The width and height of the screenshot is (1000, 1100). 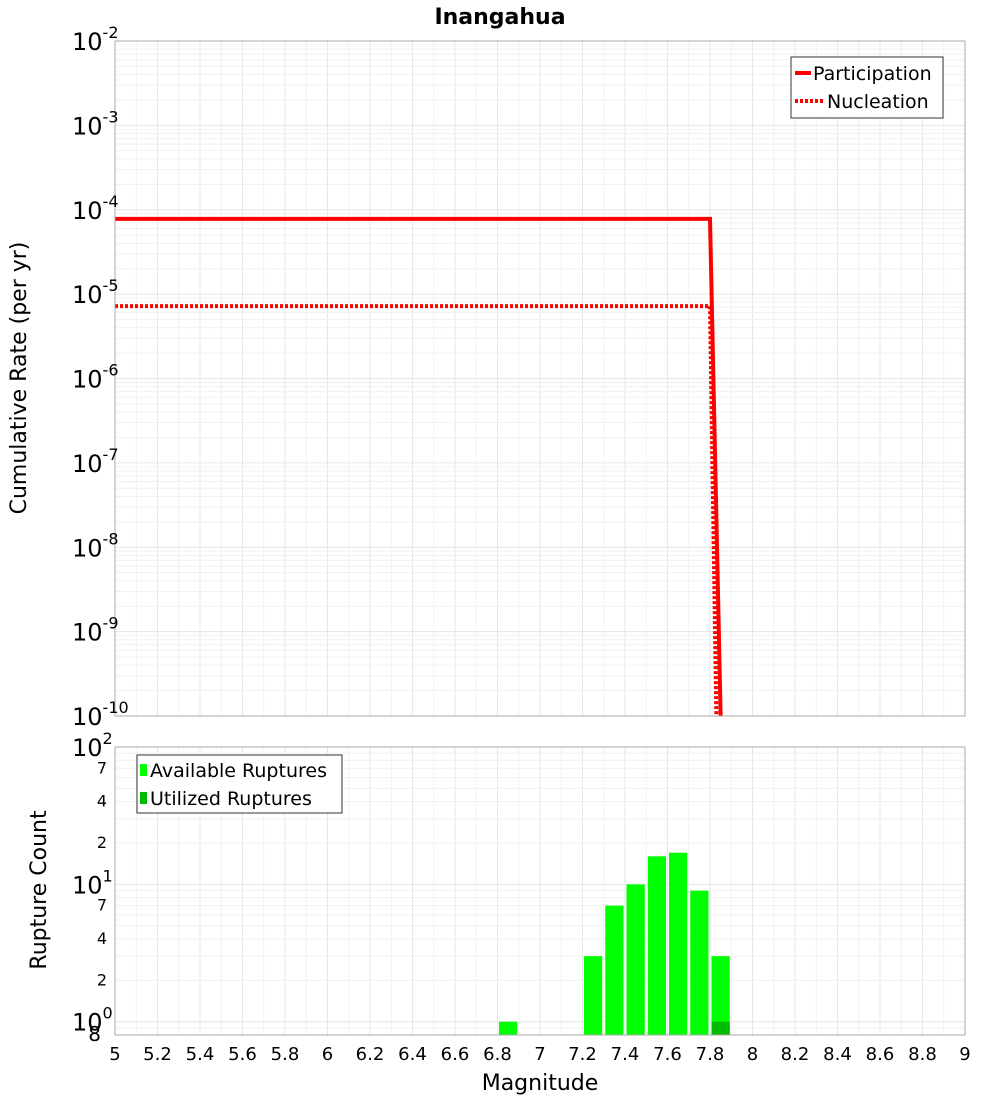 I want to click on top-y-tick-label: 10⁻⁷, so click(x=95, y=461).